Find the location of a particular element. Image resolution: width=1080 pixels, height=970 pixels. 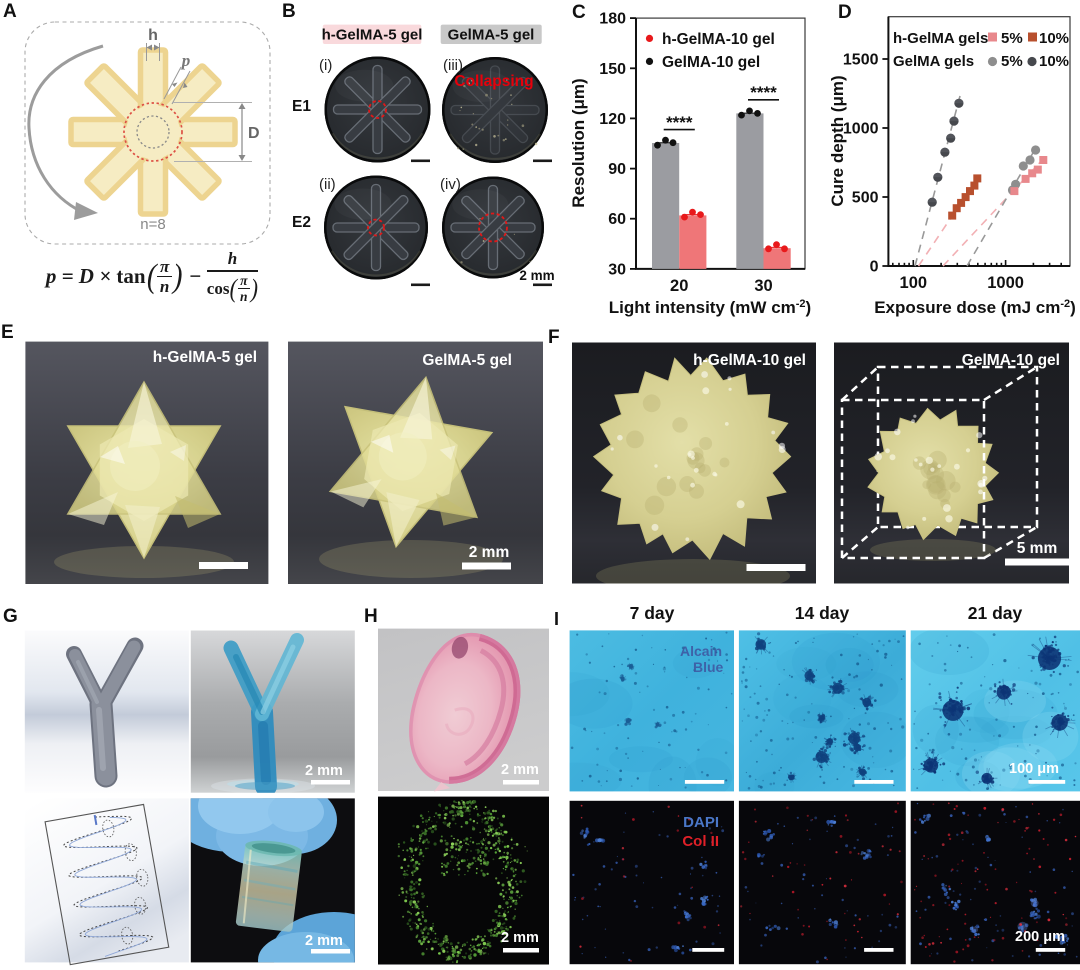

svg-text: 100 is located at coordinates (914, 283).